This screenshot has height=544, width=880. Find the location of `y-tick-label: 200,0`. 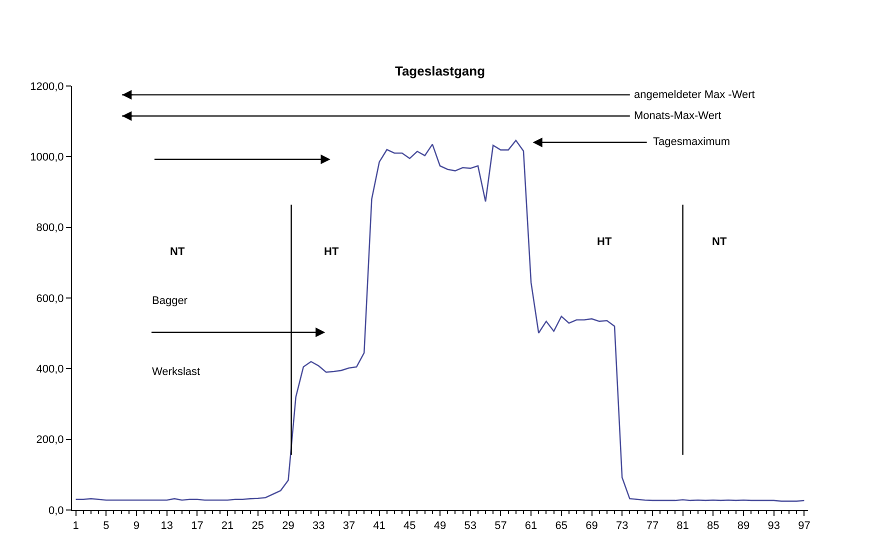

y-tick-label: 200,0 is located at coordinates (50, 440).